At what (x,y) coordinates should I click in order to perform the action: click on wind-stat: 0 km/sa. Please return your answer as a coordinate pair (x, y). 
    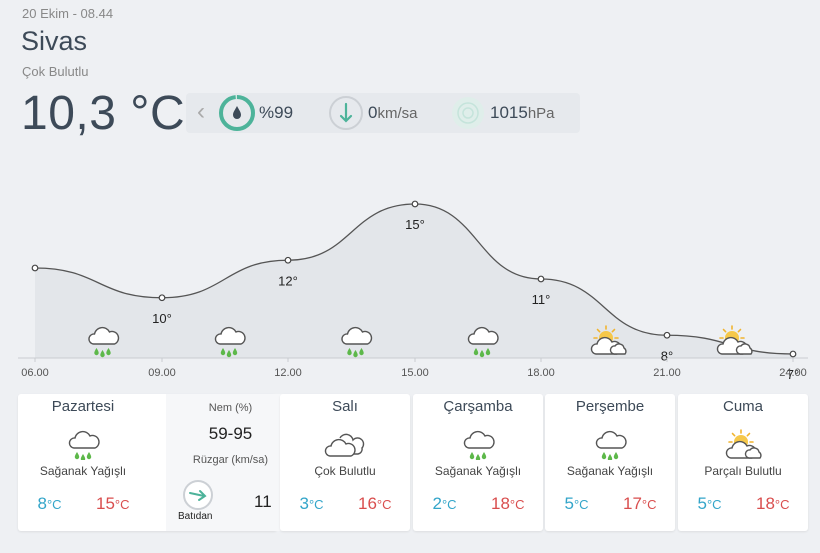
    Looking at the image, I should click on (372, 113).